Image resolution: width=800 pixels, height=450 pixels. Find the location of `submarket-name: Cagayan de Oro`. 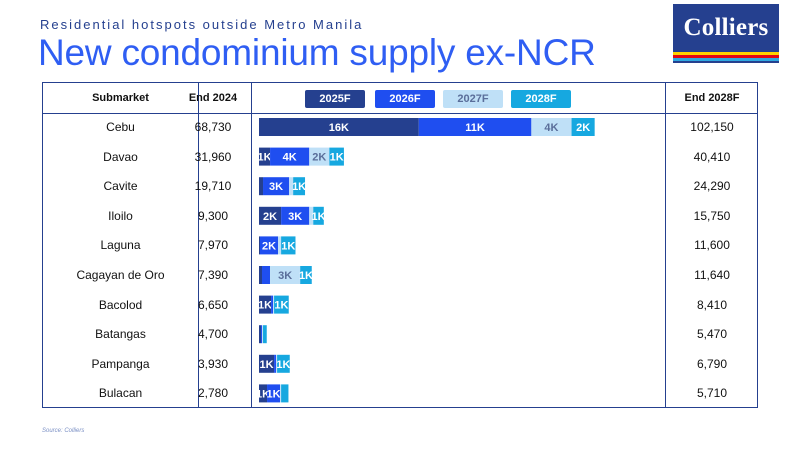

submarket-name: Cagayan de Oro is located at coordinates (120, 275).